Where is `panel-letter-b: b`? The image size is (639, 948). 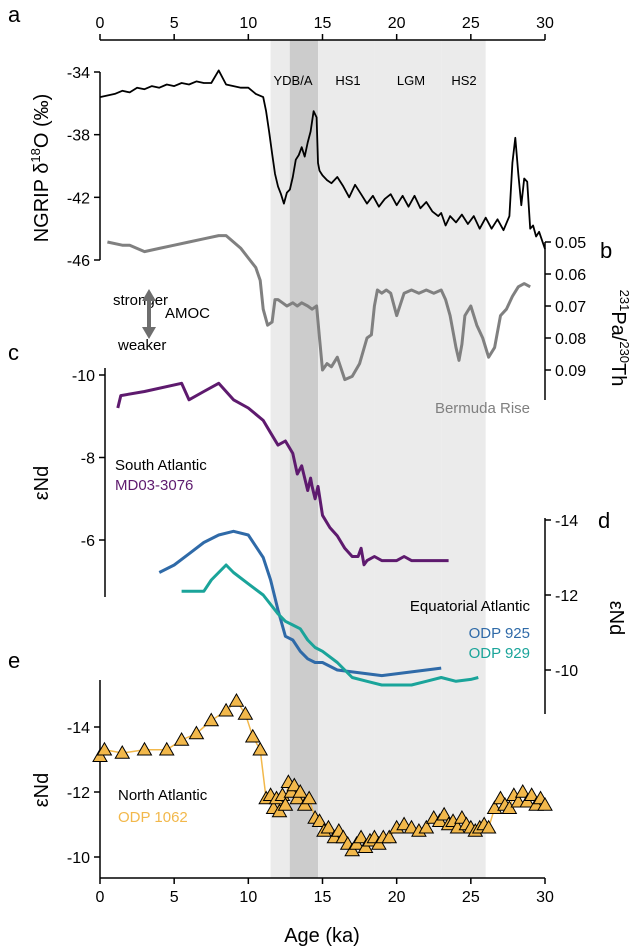
panel-letter-b: b is located at coordinates (606, 250).